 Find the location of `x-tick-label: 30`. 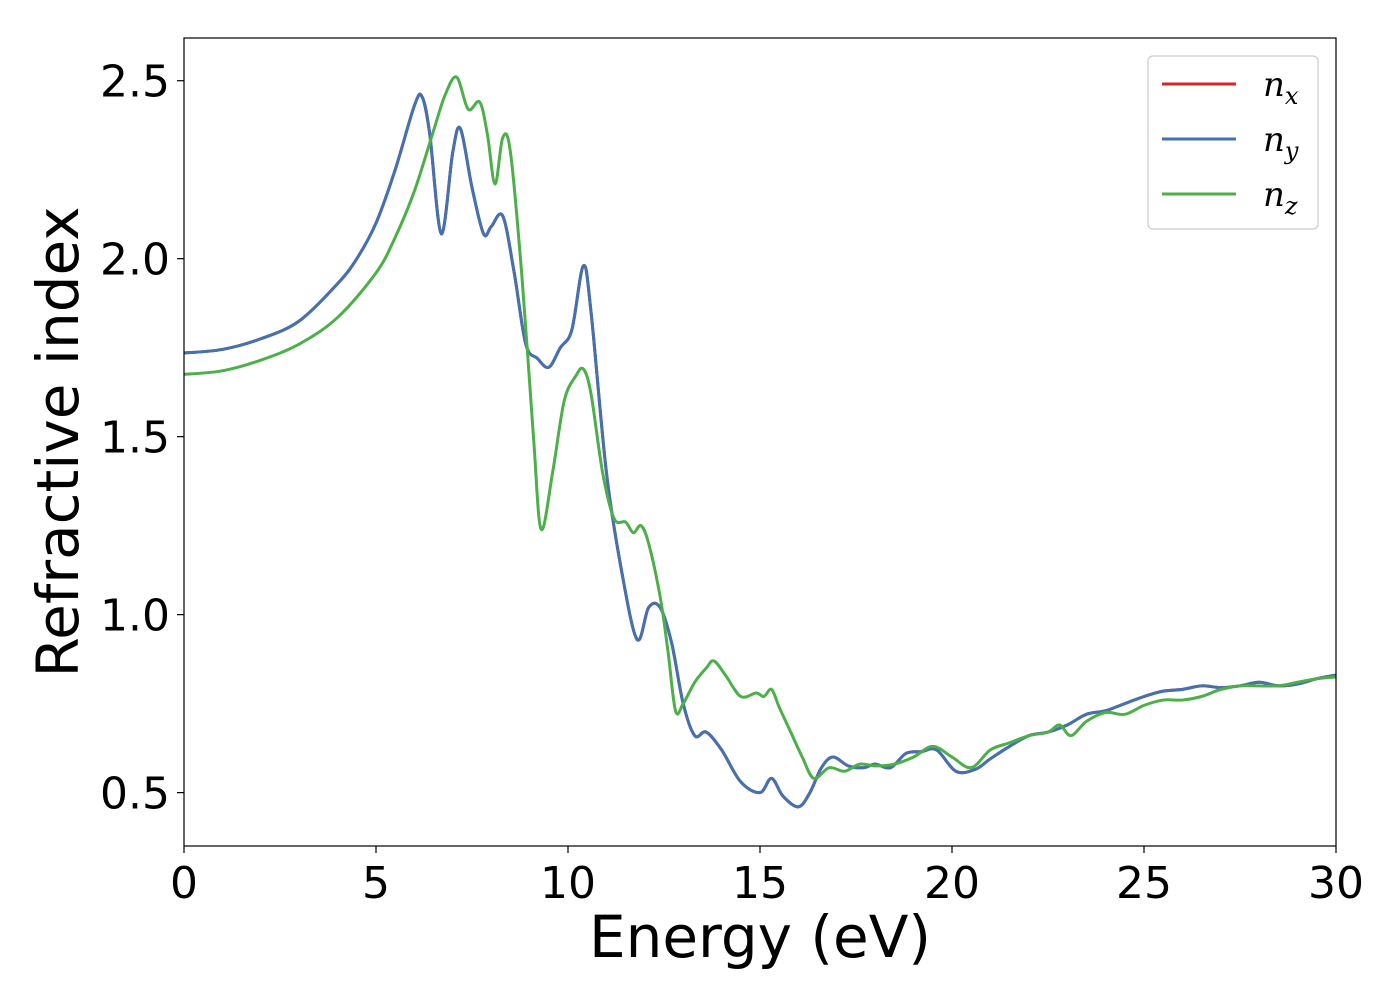

x-tick-label: 30 is located at coordinates (1336, 883).